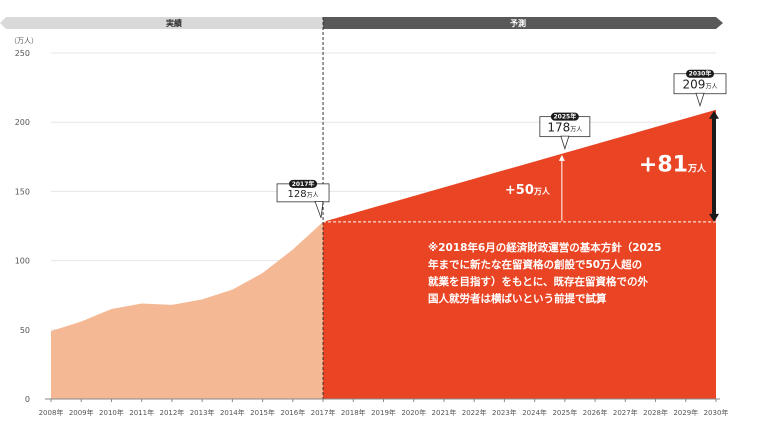 This screenshot has width=767, height=434. Describe the element at coordinates (319, 209) in the screenshot. I see `callout-2017-pointer` at that location.